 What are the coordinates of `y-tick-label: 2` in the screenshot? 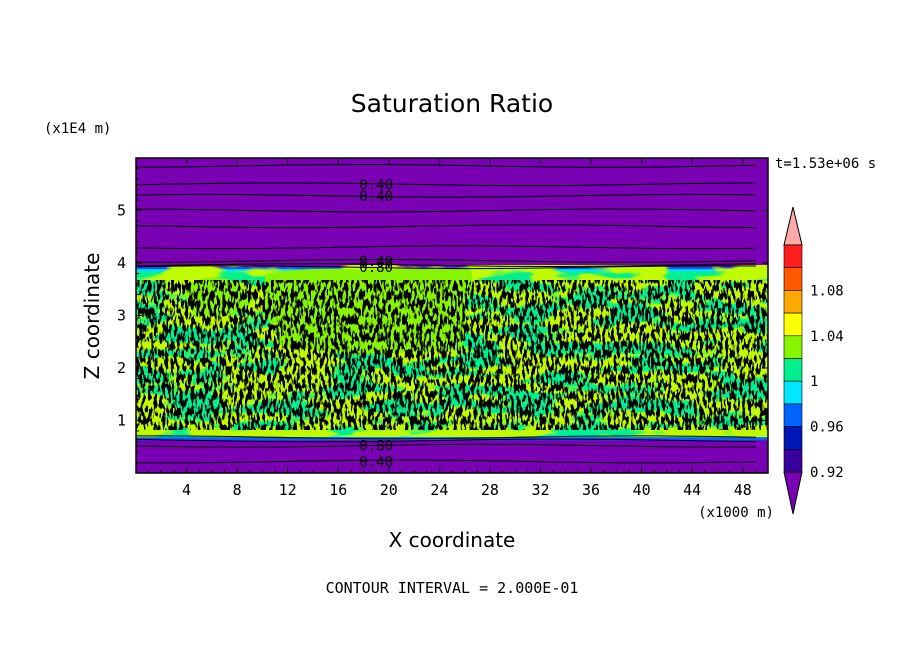 It's located at (121, 368).